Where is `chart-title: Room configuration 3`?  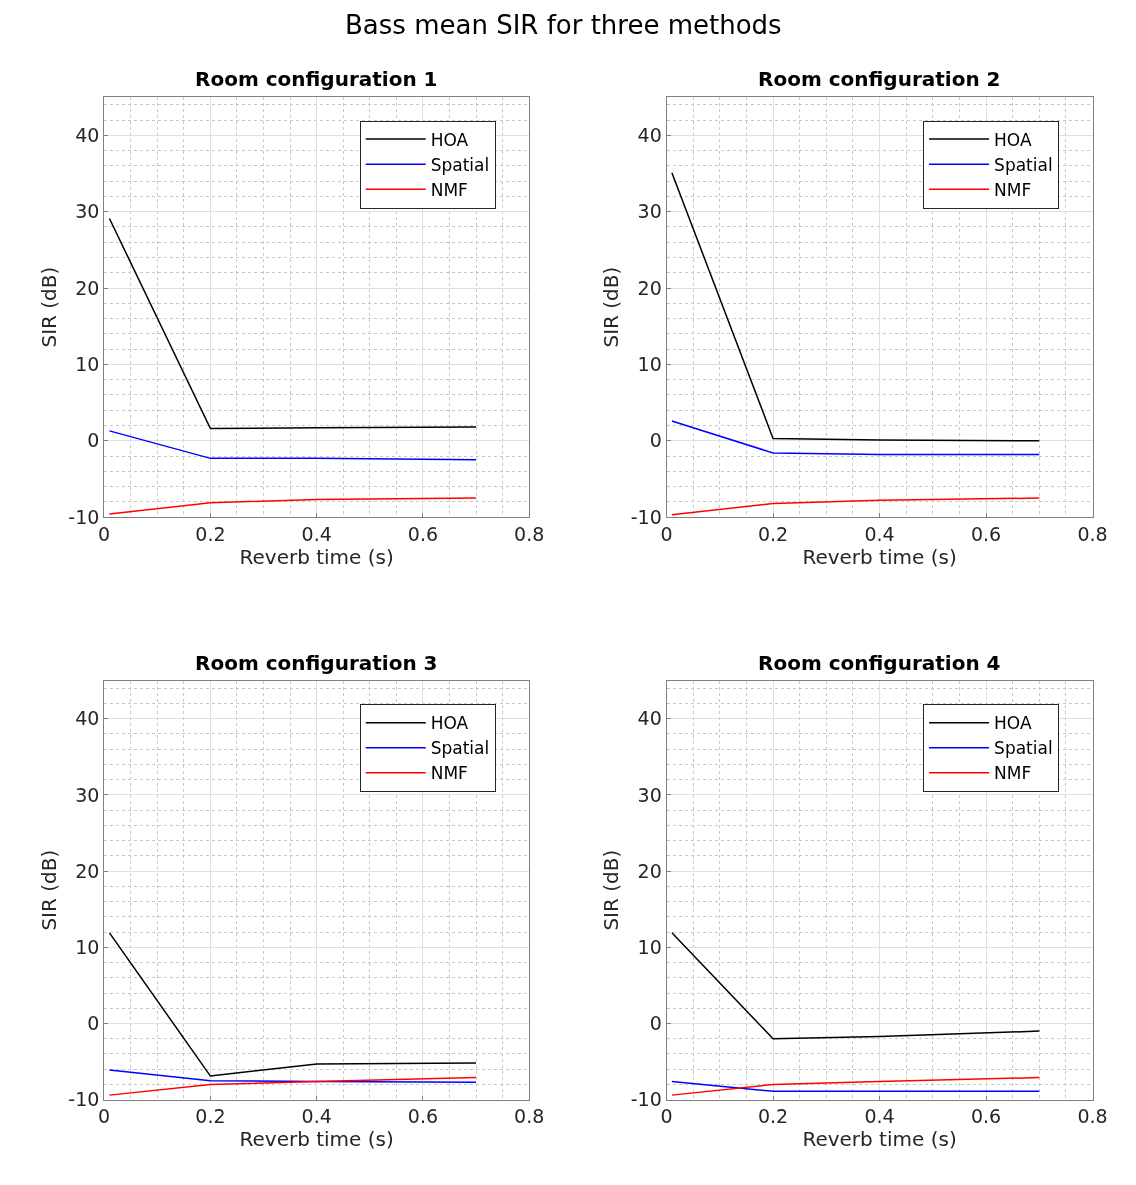
chart-title: Room configuration 3 is located at coordinates (316, 663).